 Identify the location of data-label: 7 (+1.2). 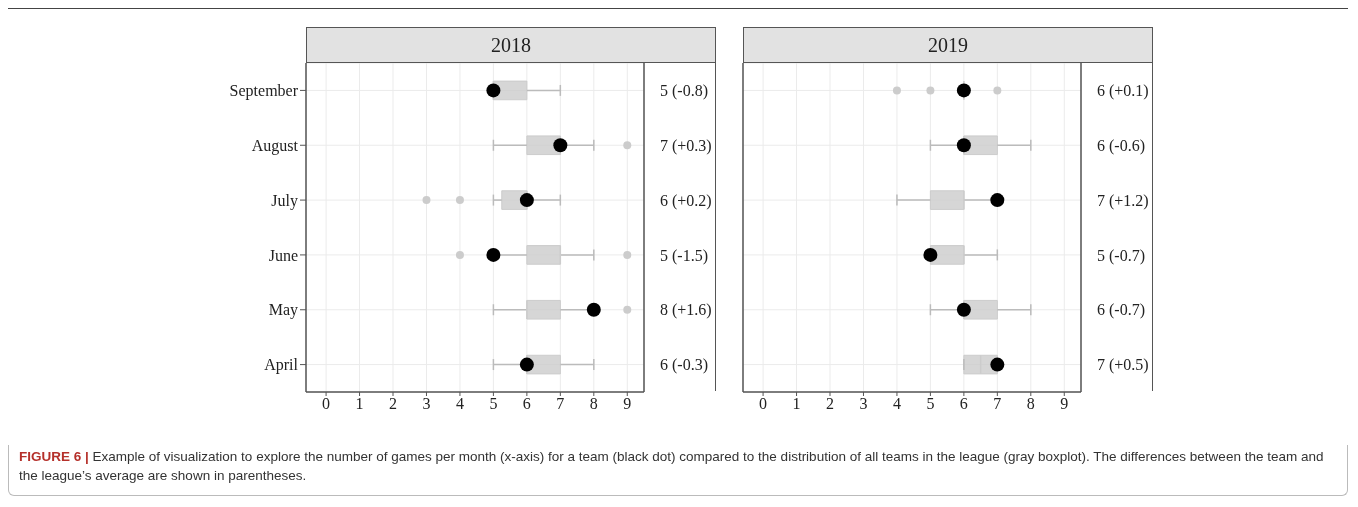
(1123, 200).